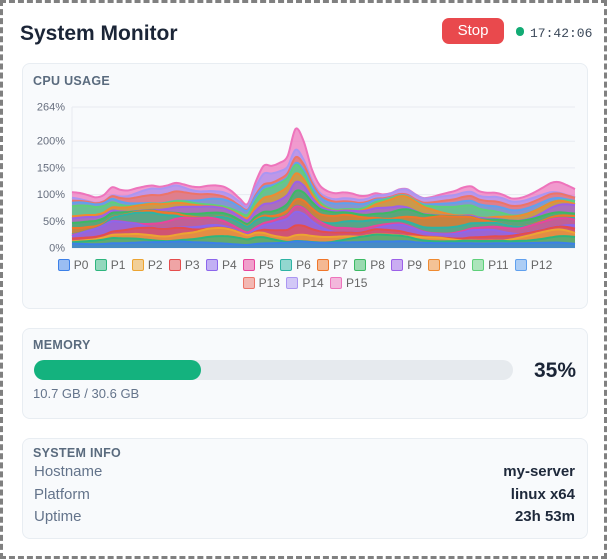 The height and width of the screenshot is (559, 607). What do you see at coordinates (51, 195) in the screenshot?
I see `svg-text: 100%` at bounding box center [51, 195].